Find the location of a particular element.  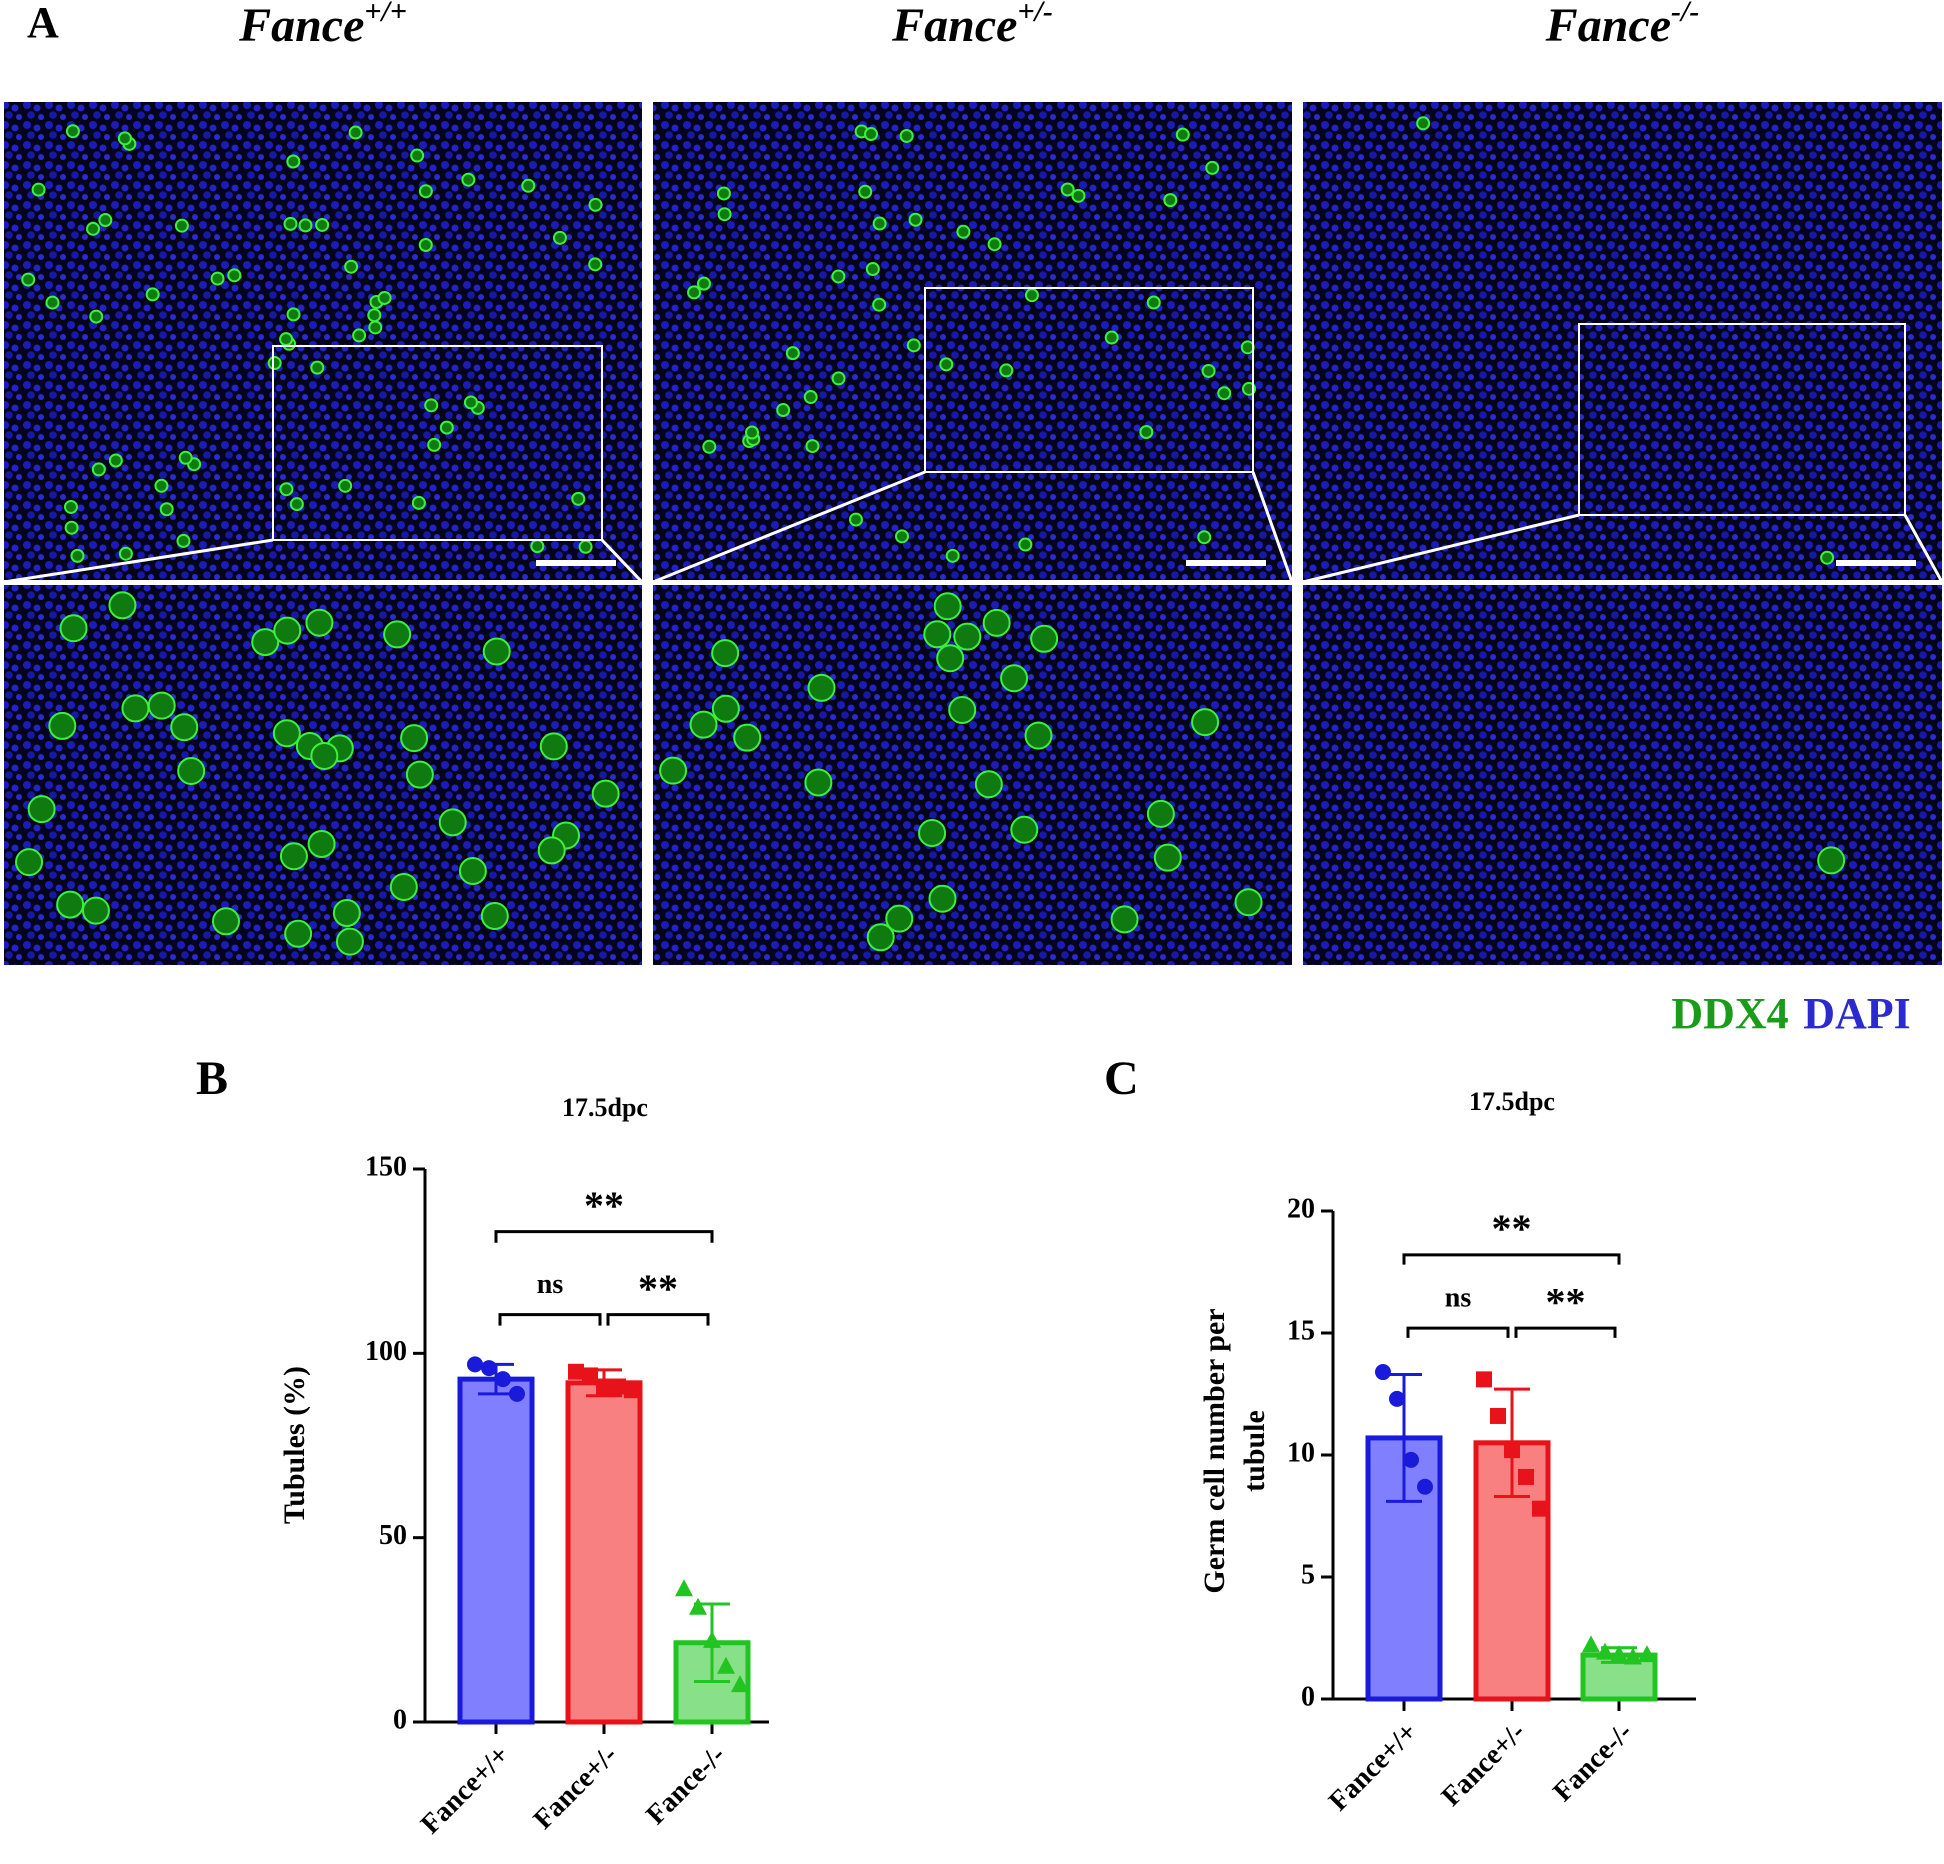

zoom-box is located at coordinates (1089, 380).